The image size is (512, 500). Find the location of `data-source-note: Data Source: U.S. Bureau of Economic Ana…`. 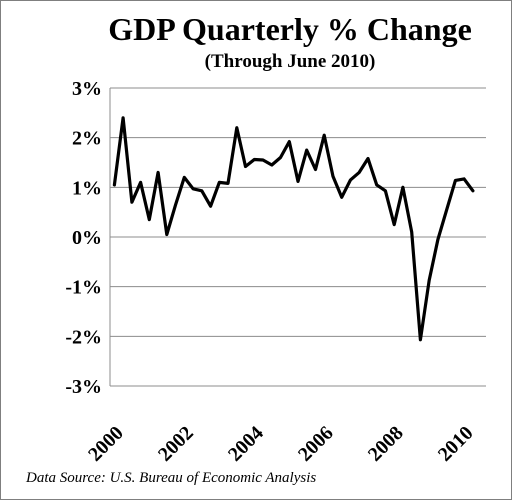

data-source-note: Data Source: U.S. Bureau of Economic Ana… is located at coordinates (171, 478).